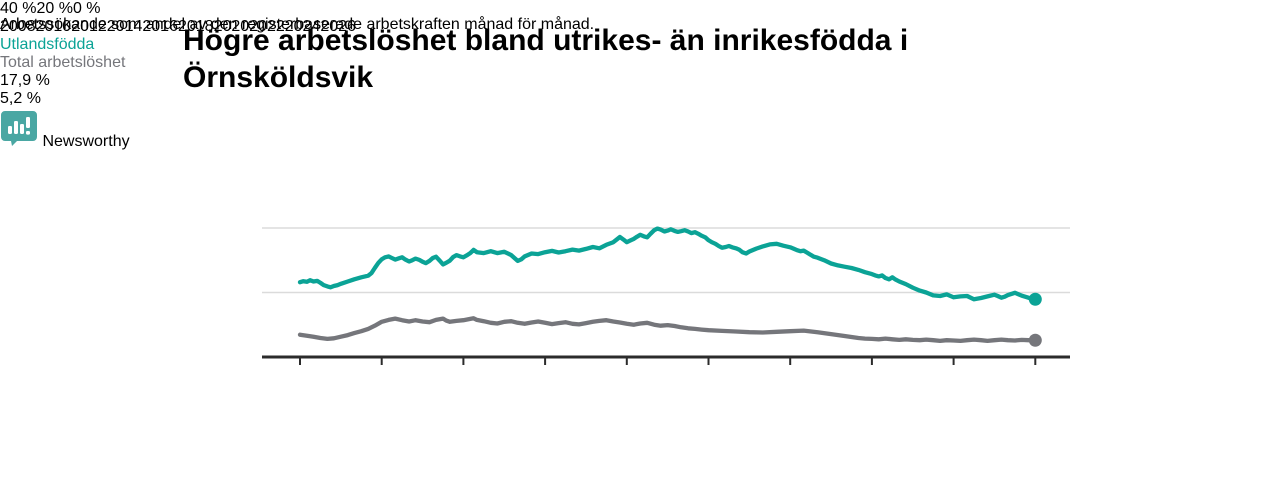  What do you see at coordinates (640, 9) in the screenshot?
I see `y-axis: 40 %20 %0 %` at bounding box center [640, 9].